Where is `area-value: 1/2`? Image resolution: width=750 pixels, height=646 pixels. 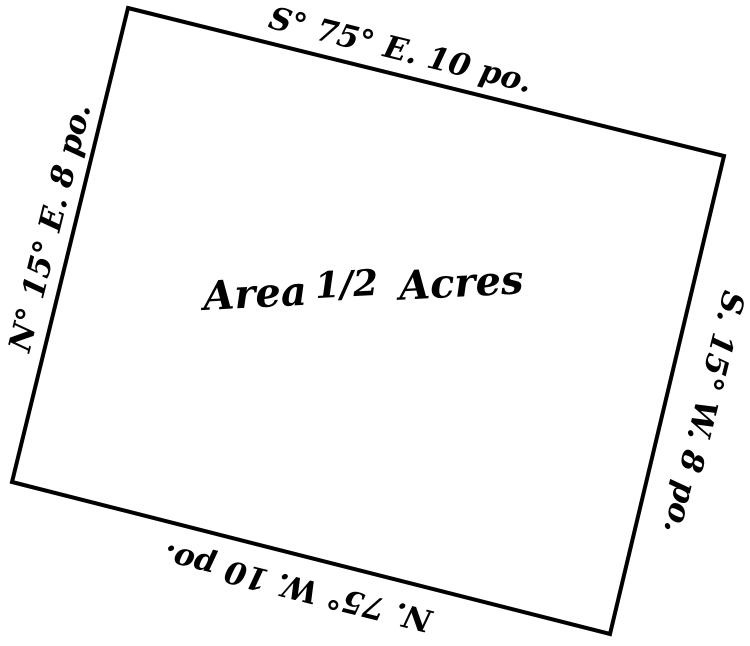
area-value: 1/2 is located at coordinates (346, 284).